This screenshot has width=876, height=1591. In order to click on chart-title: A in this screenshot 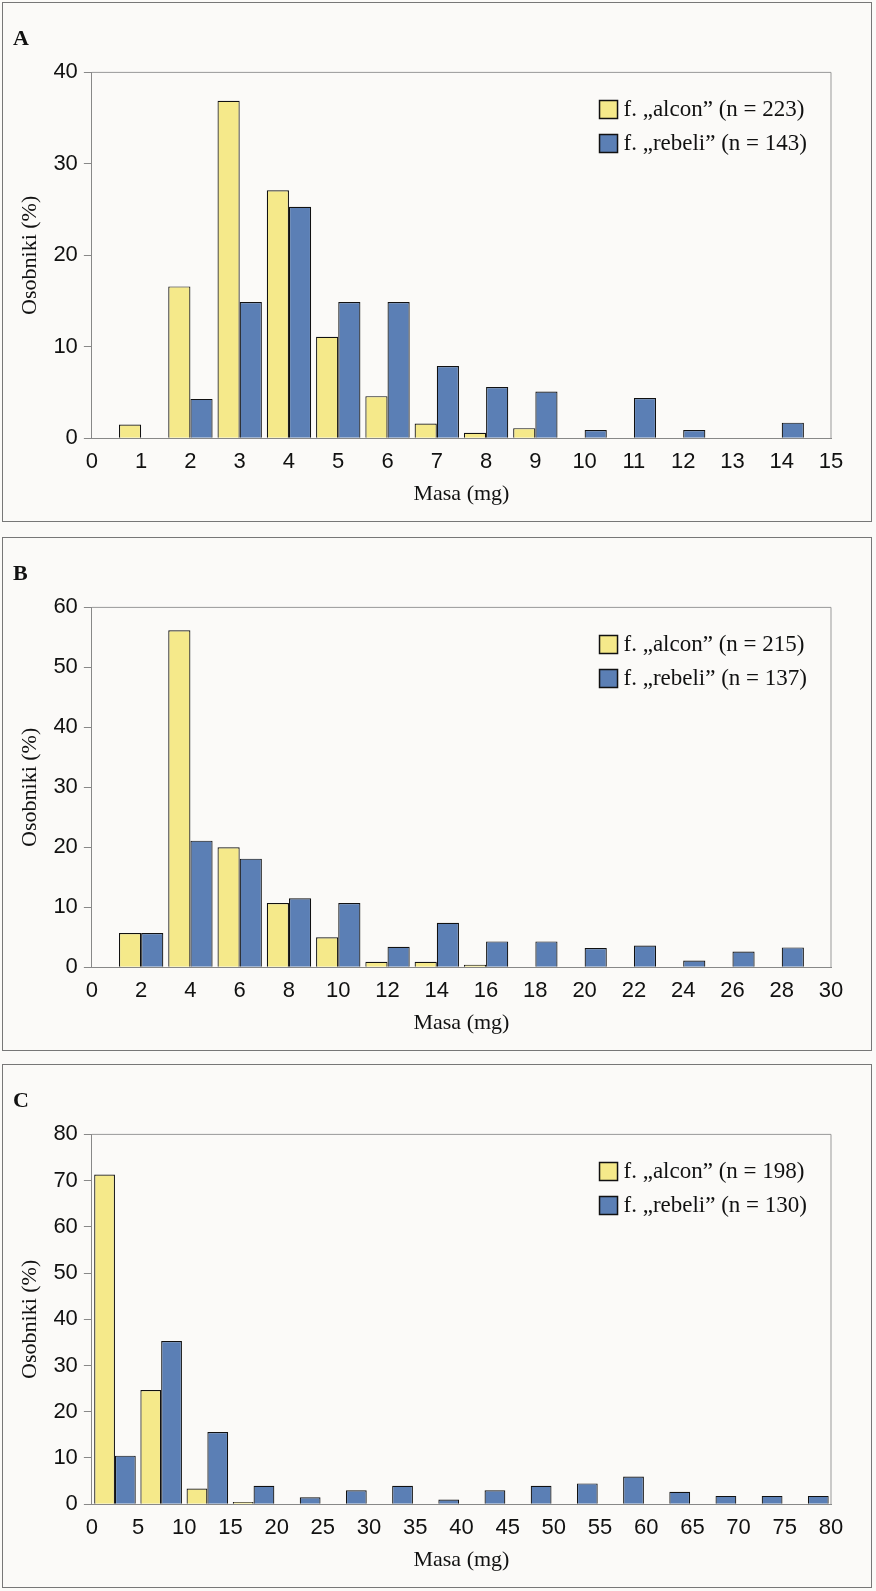, I will do `click(21, 37)`.